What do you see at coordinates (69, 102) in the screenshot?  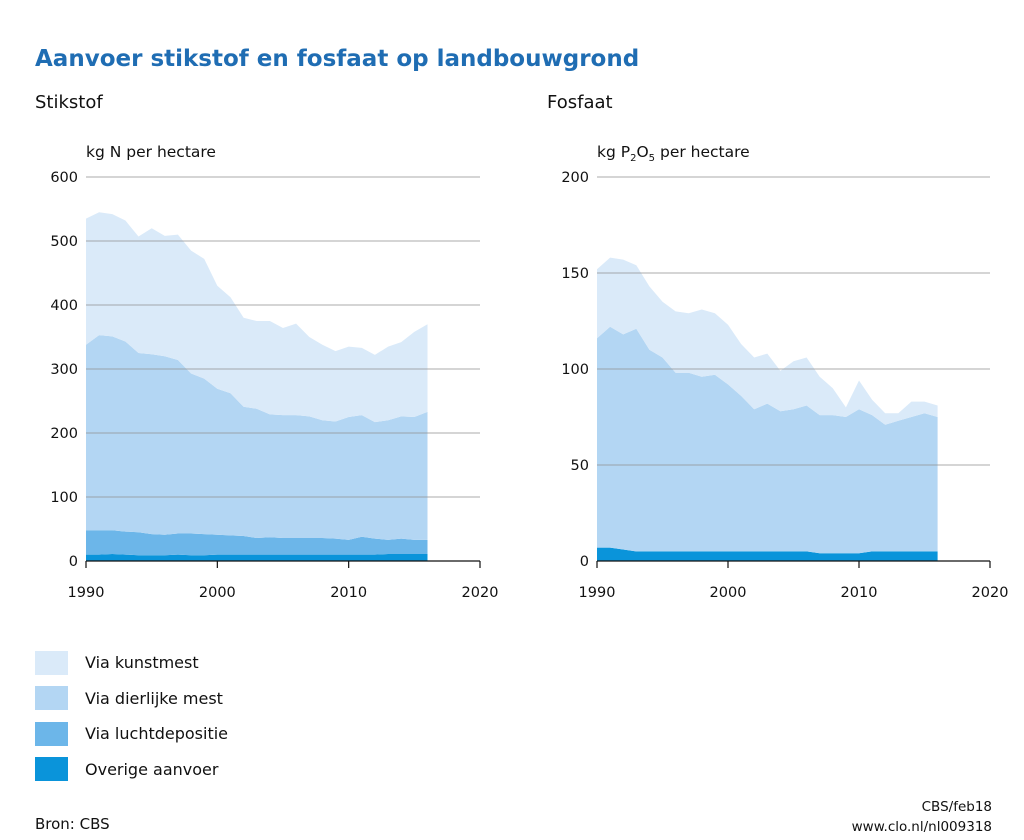 I see `panel-title-stikstof: Stikstof` at bounding box center [69, 102].